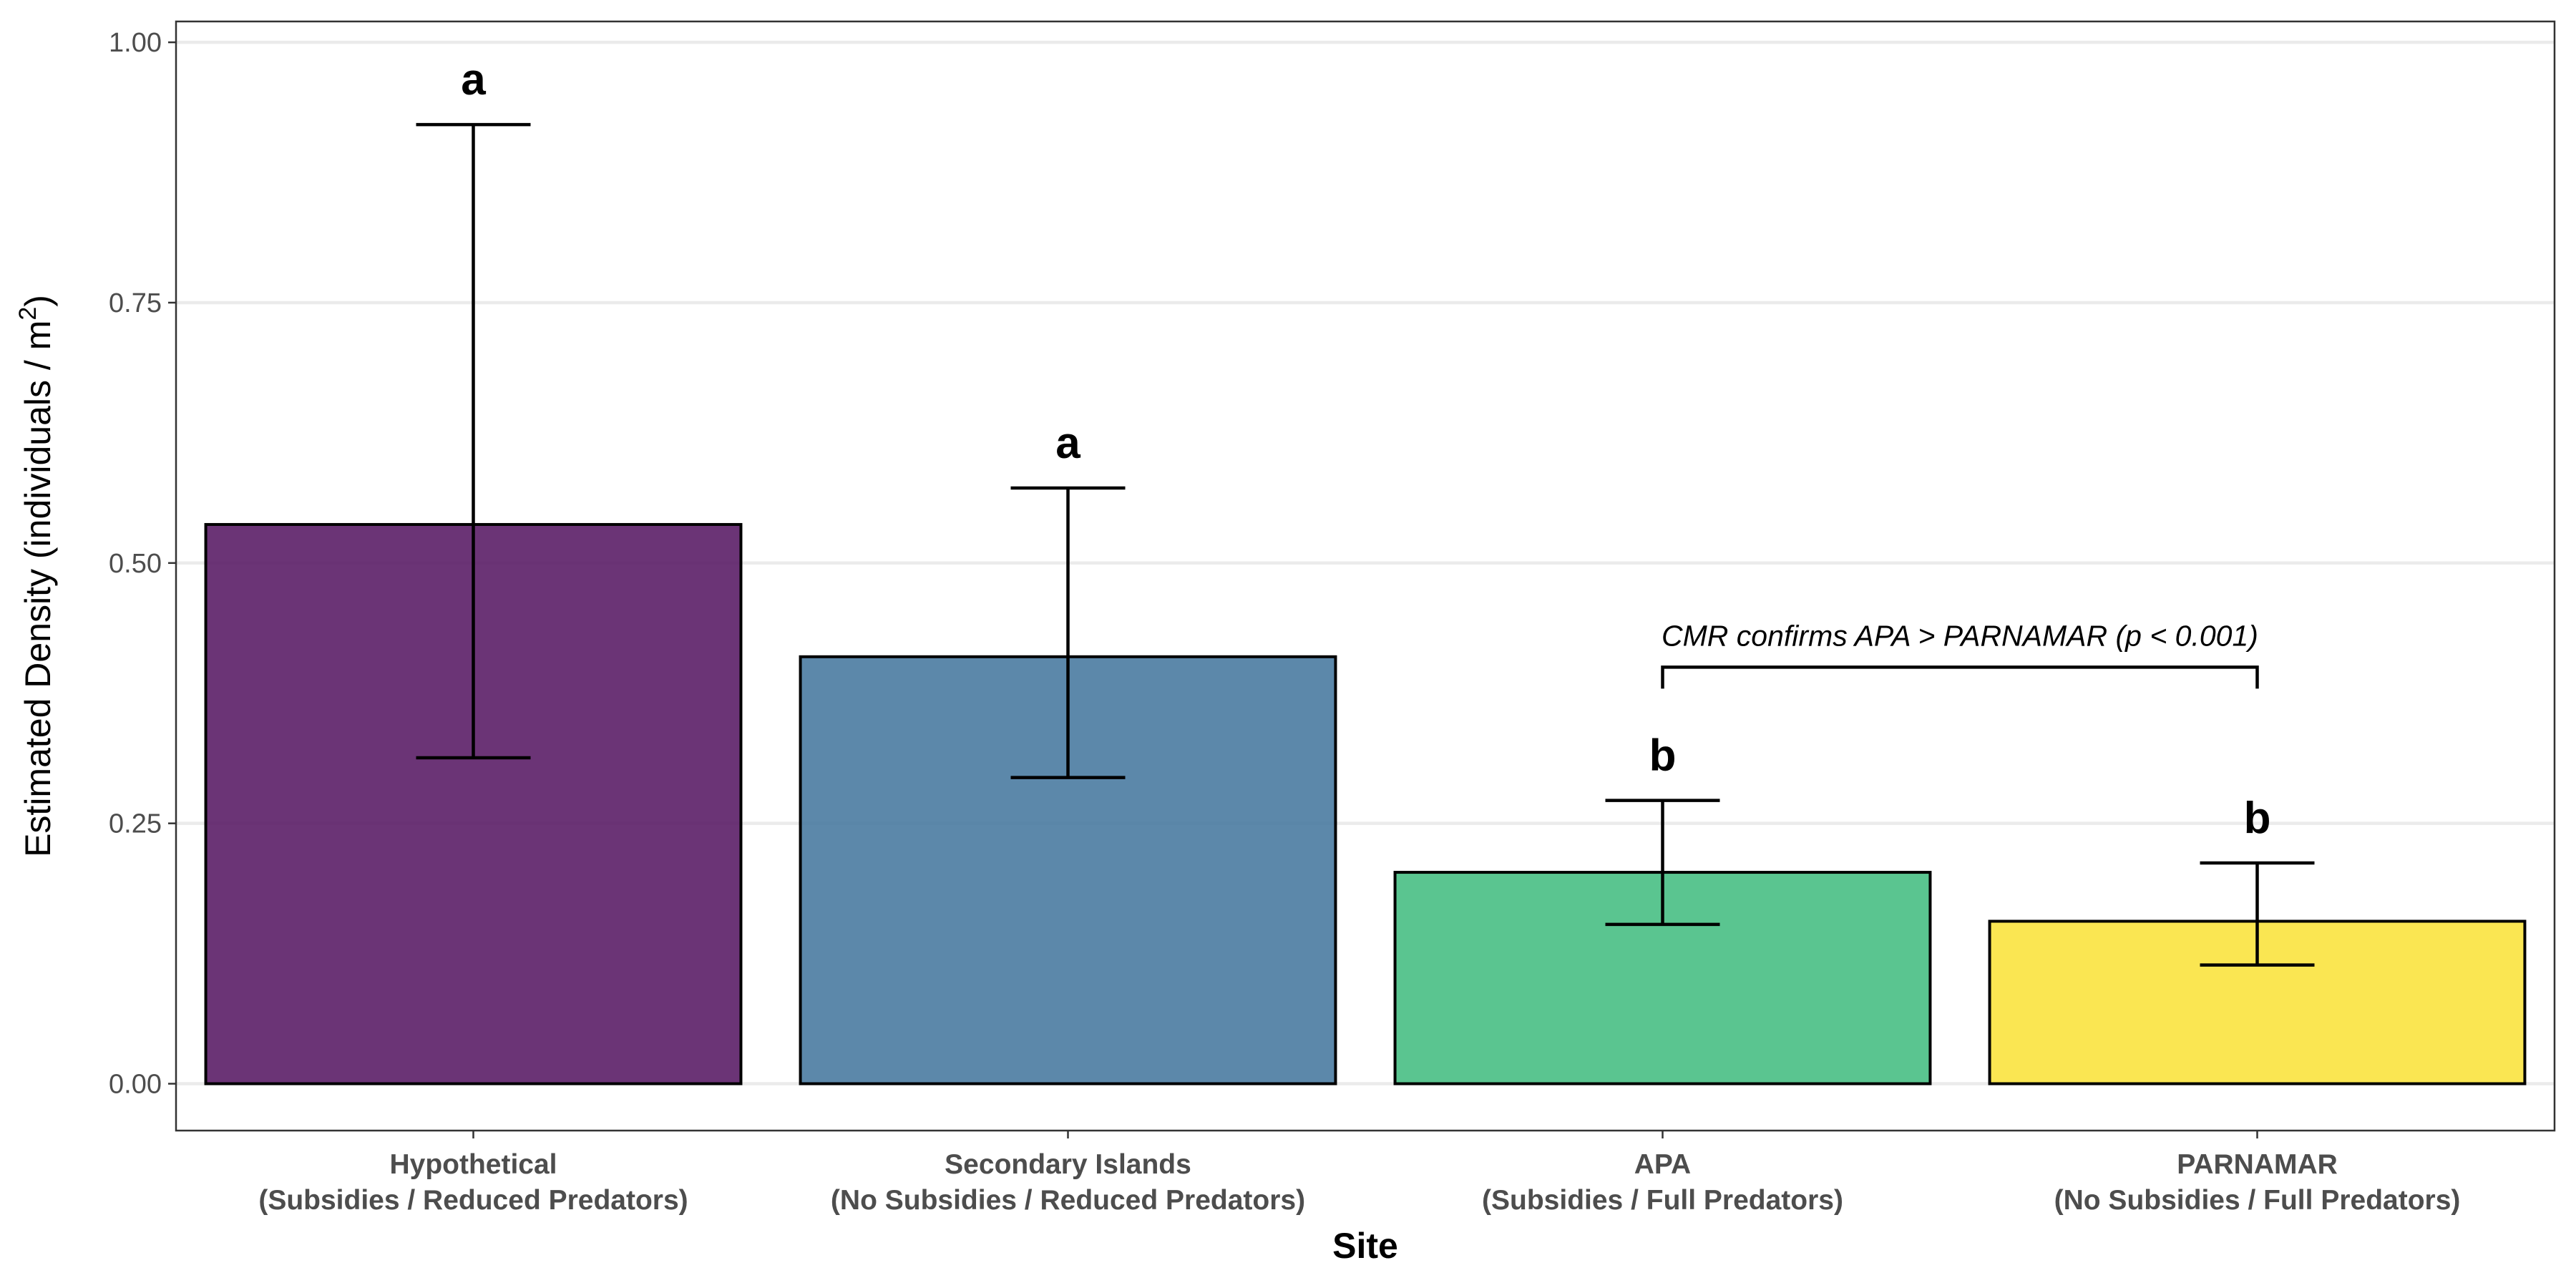  I want to click on y-axis-title-superscript: 2, so click(28, 314).